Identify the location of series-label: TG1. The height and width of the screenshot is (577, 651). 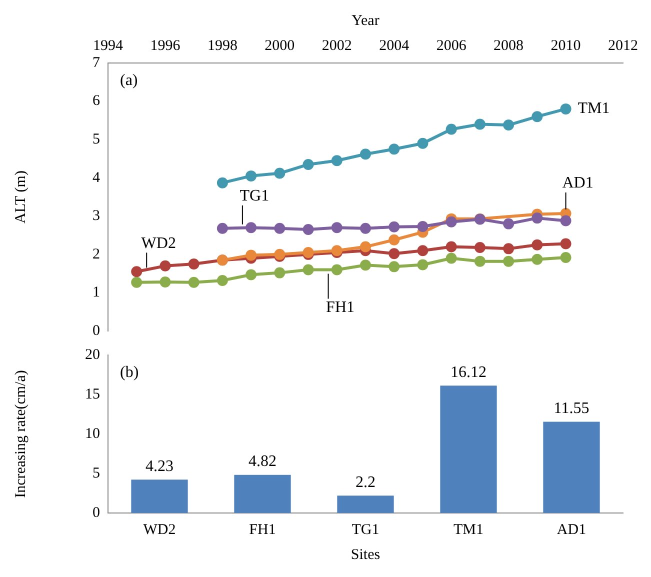
(255, 196).